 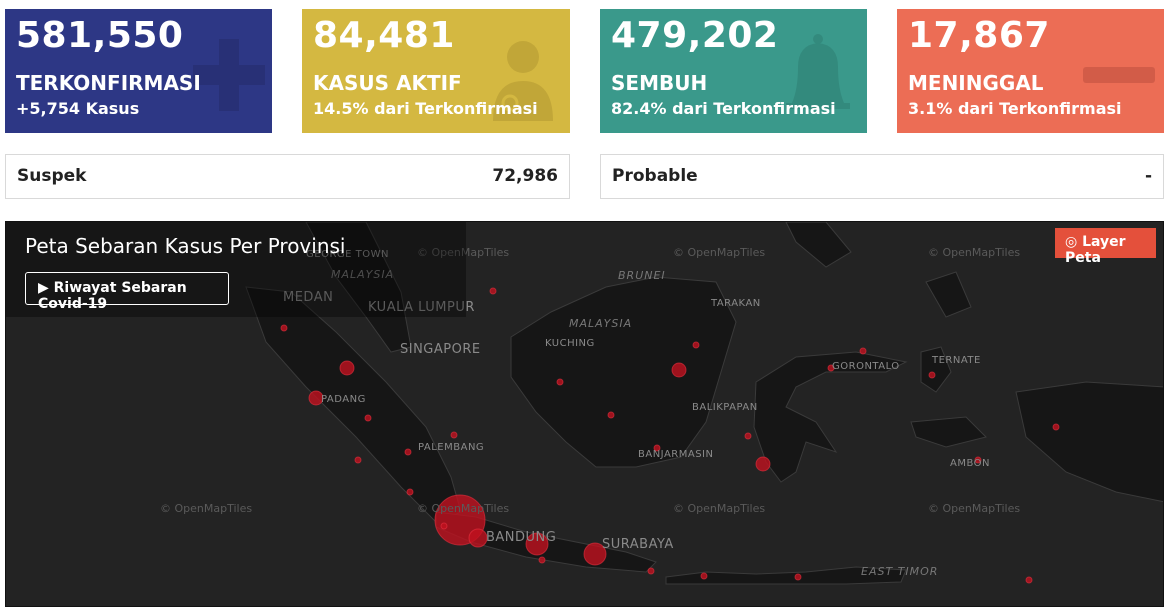 What do you see at coordinates (1148, 176) in the screenshot?
I see `probable-value: -` at bounding box center [1148, 176].